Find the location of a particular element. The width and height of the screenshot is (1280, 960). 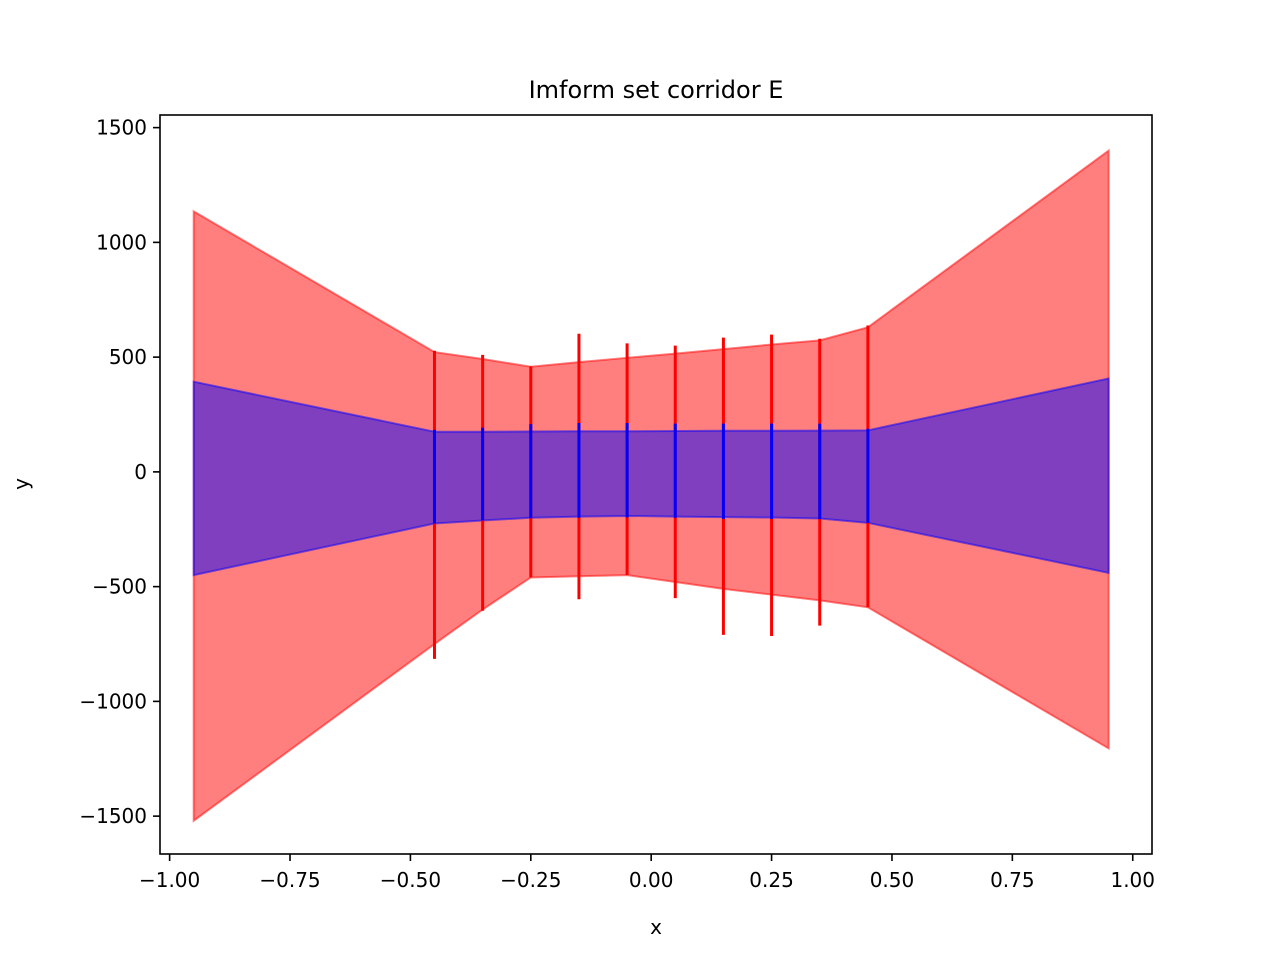

y-tick-label: 0 is located at coordinates (140, 472).